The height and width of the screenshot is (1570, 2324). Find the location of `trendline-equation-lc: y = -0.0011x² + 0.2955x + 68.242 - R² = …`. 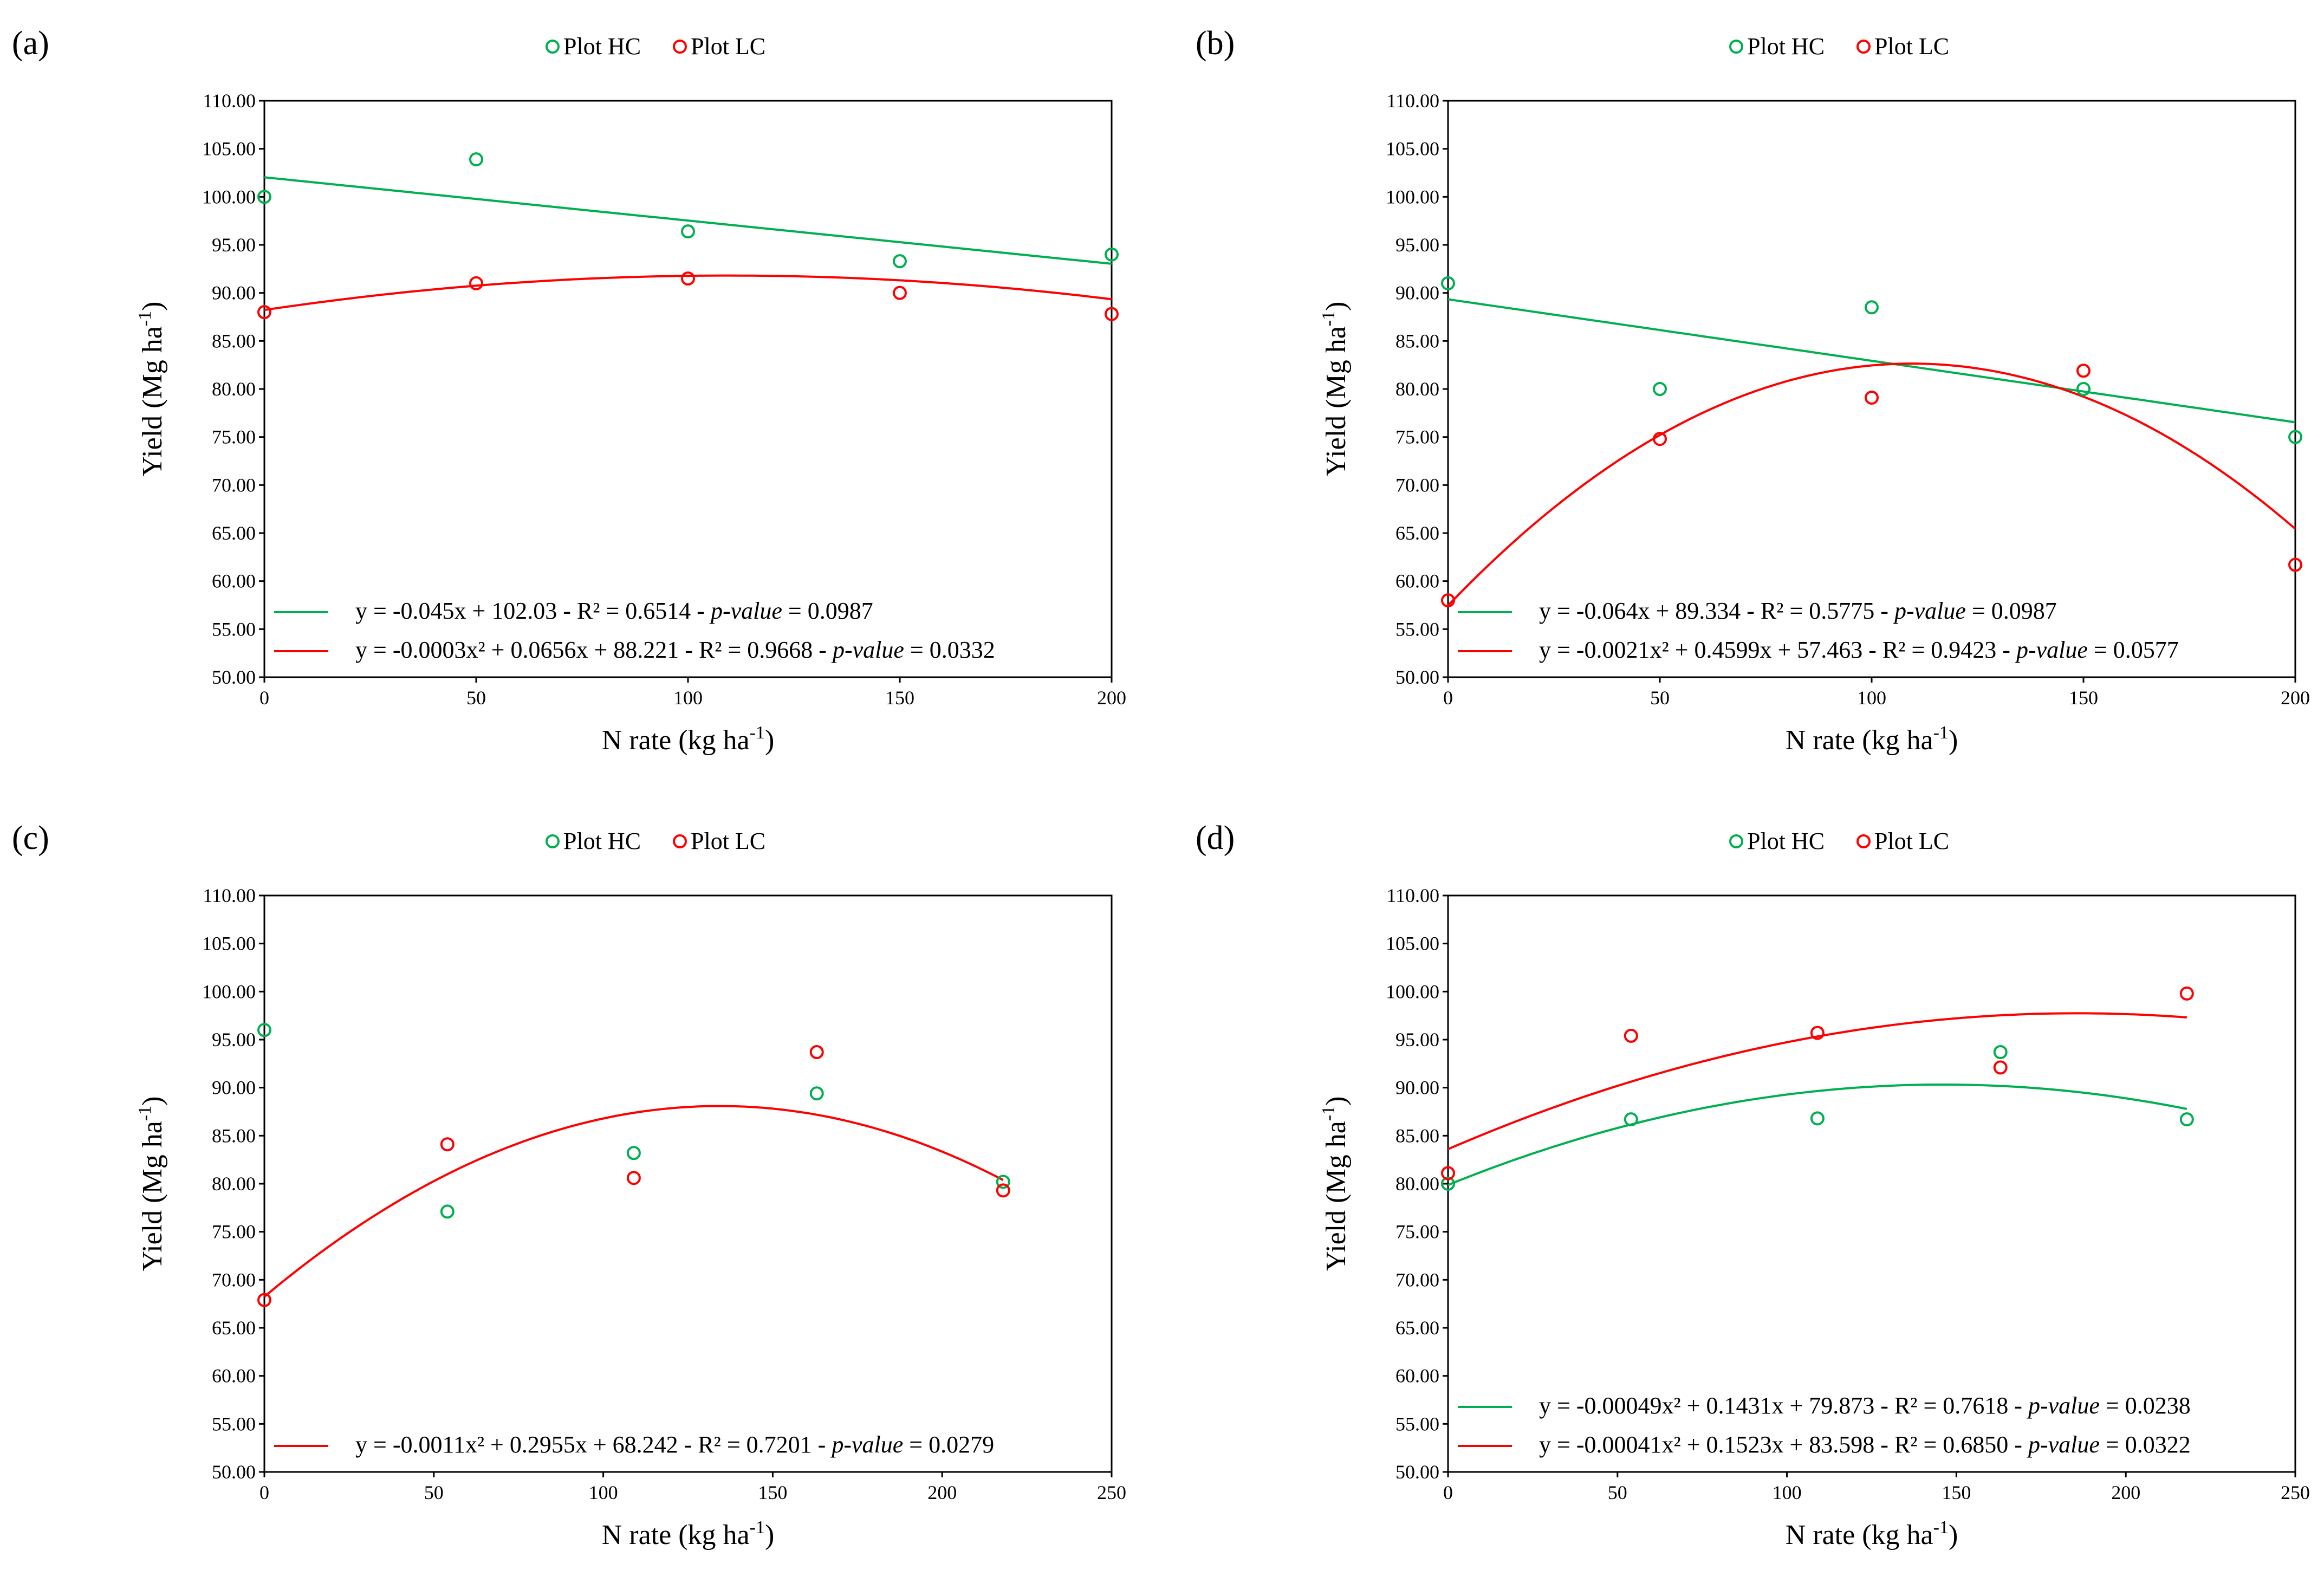

trendline-equation-lc: y = -0.0011x² + 0.2955x + 68.242 - R² = … is located at coordinates (674, 1445).